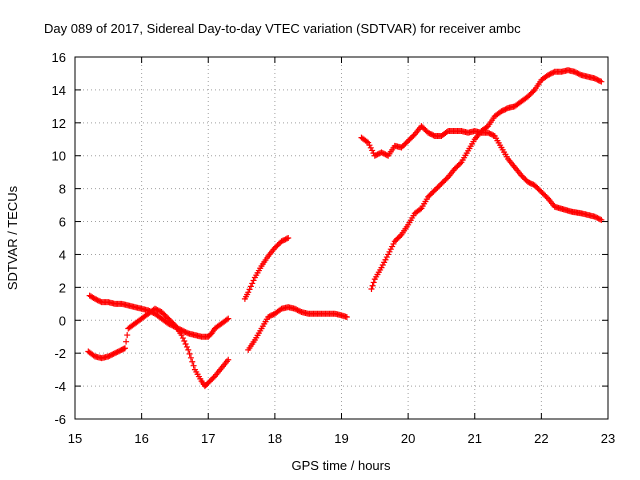 The image size is (640, 480). I want to click on x-tick-label: 15, so click(75, 438).